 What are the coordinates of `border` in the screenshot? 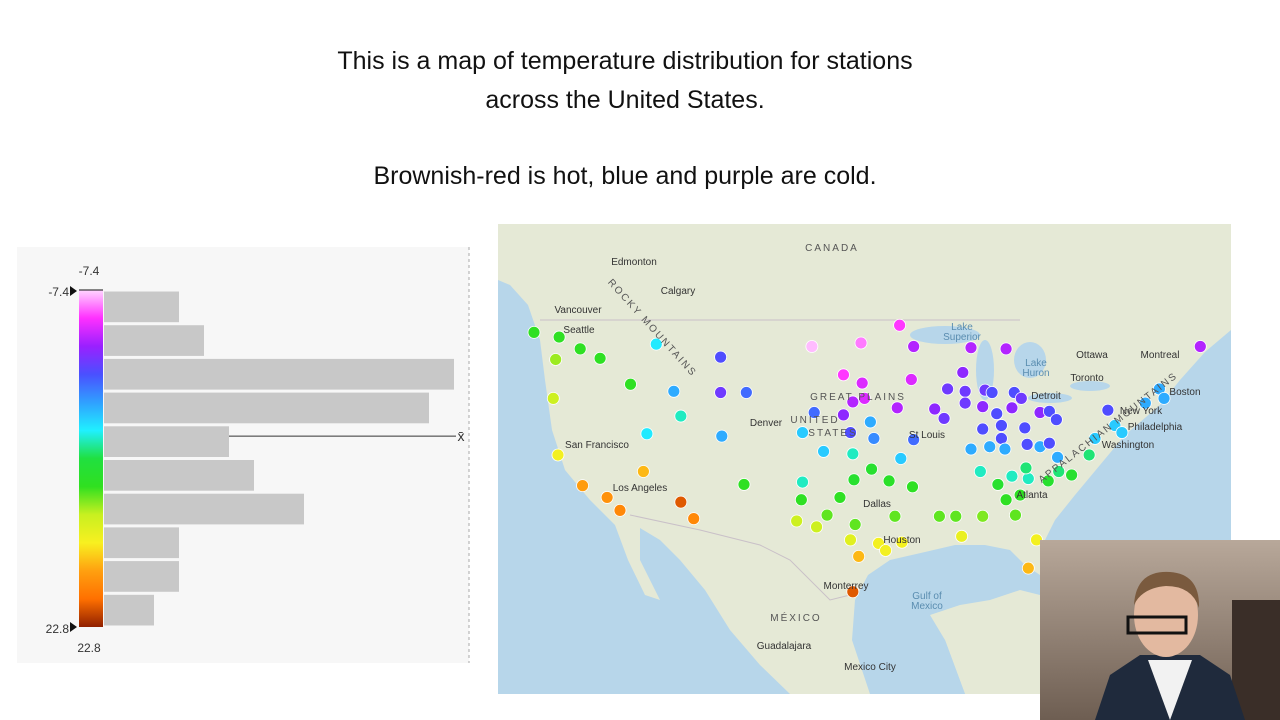 It's located at (740, 557).